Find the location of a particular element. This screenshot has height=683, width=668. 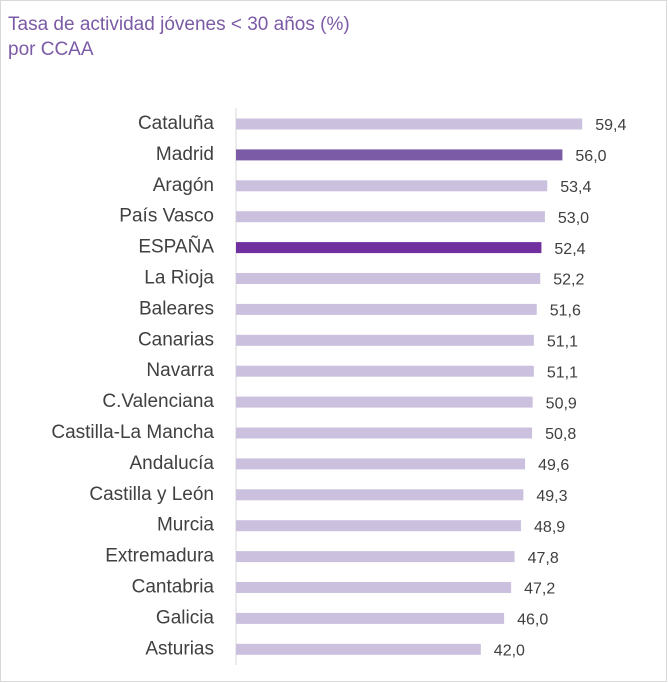

y-tick-label: La Rioja is located at coordinates (179, 278).